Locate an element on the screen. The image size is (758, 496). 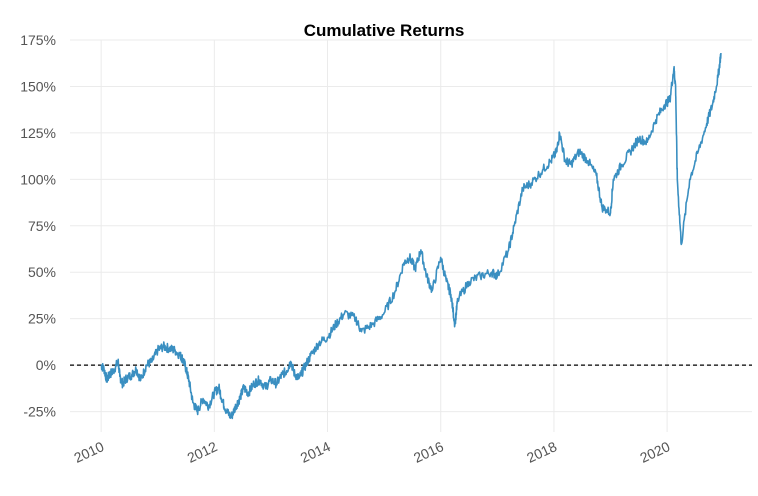
x-tick-label: 2010 is located at coordinates (88, 452).